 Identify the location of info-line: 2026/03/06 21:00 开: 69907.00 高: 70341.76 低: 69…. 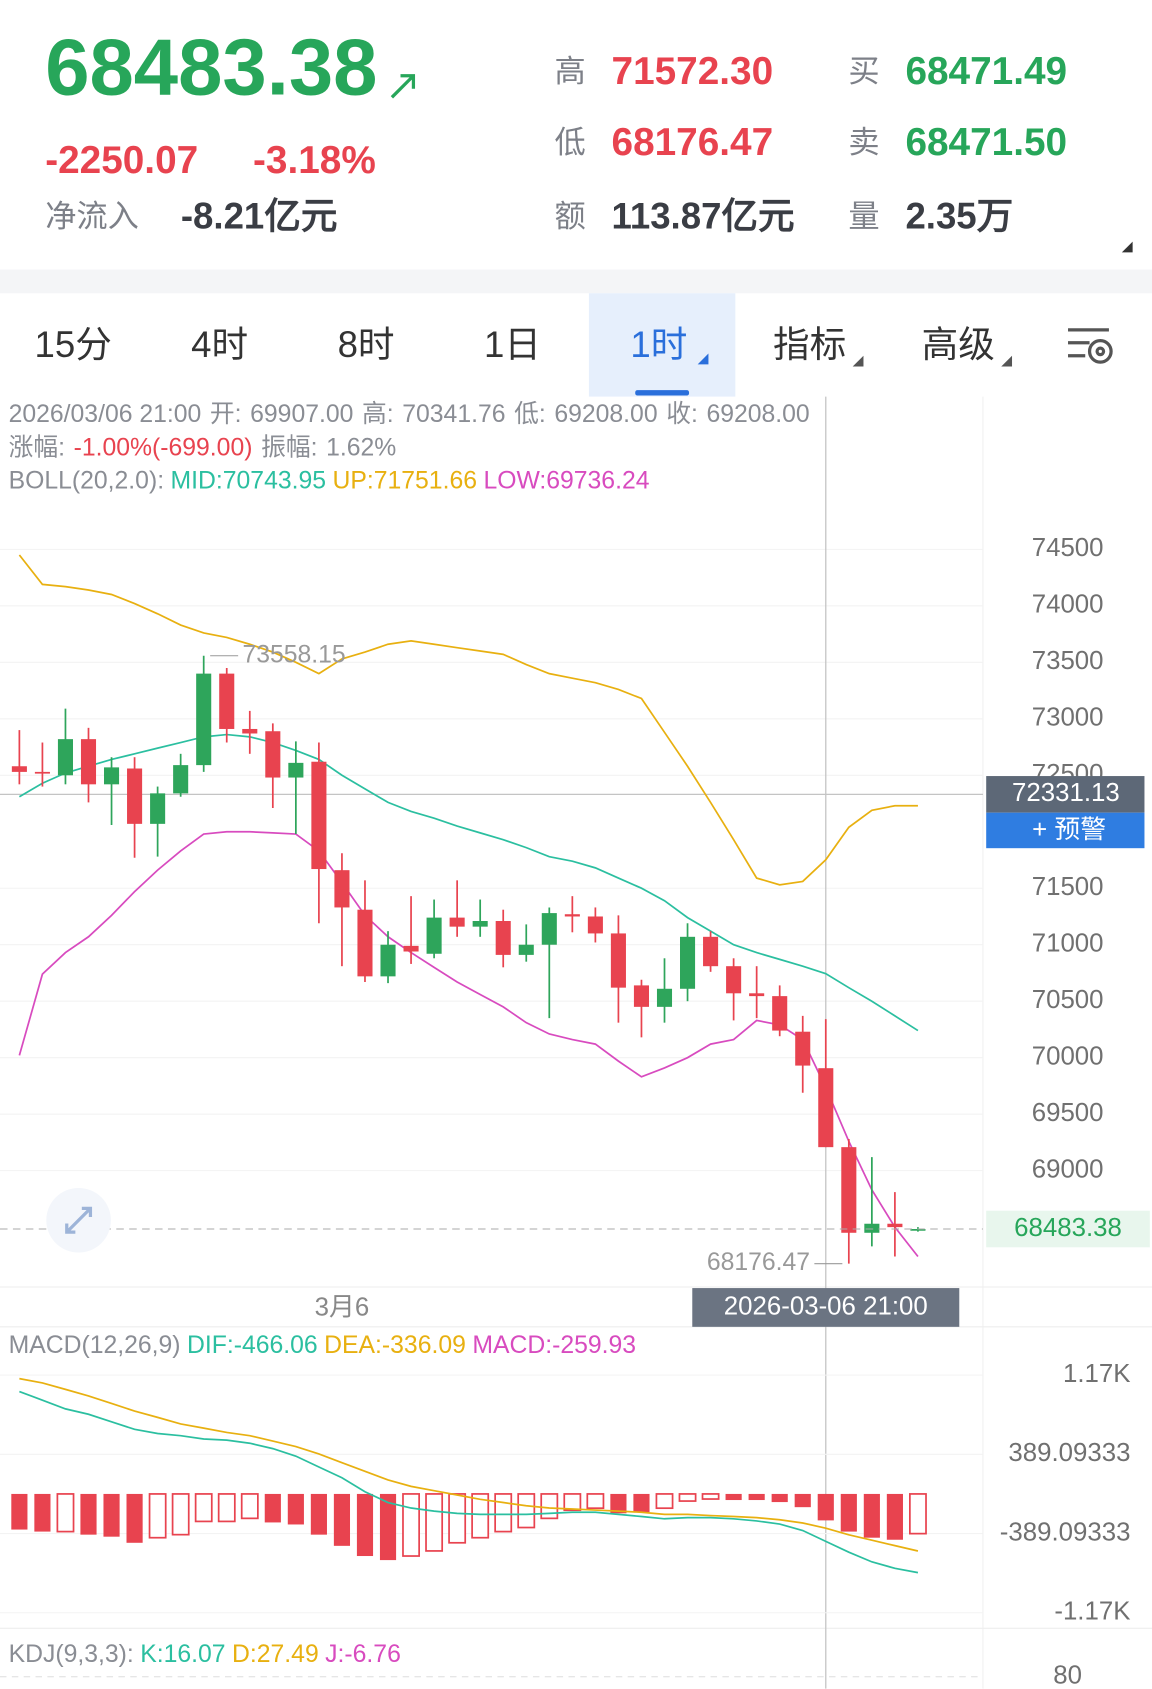
(409, 413).